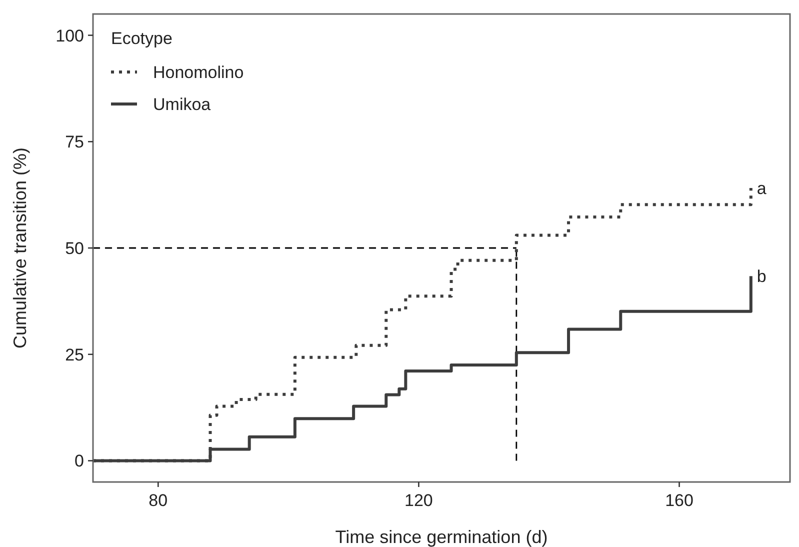 The image size is (799, 547). Describe the element at coordinates (74, 354) in the screenshot. I see `y-tick-label: 25` at that location.